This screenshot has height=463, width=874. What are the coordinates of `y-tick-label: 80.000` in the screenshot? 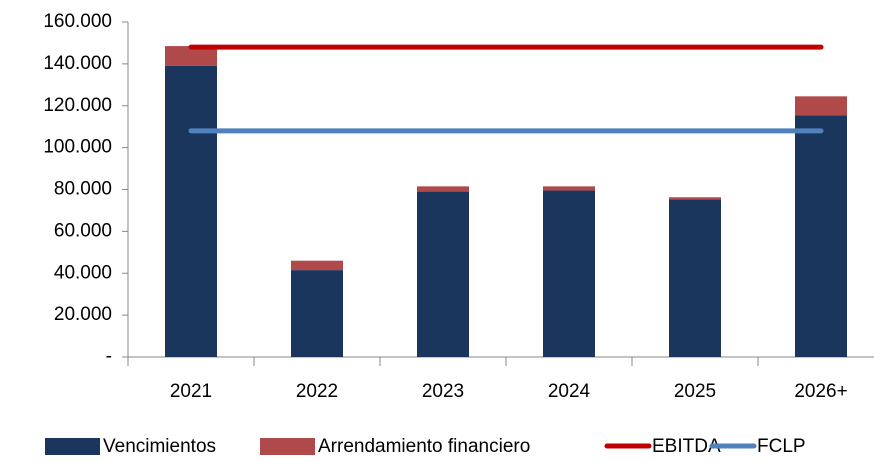 It's located at (83, 189).